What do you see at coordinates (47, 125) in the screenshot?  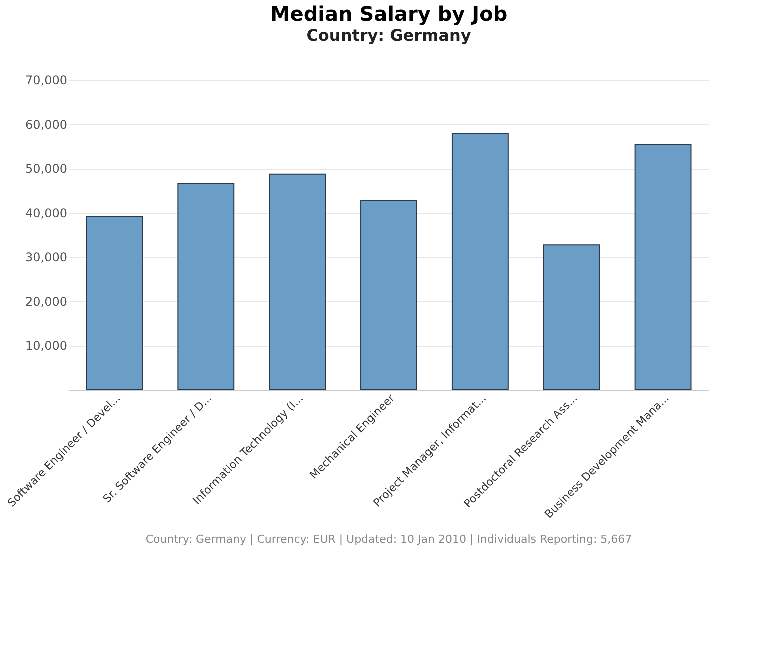 I see `y-tick-label: 60,000` at bounding box center [47, 125].